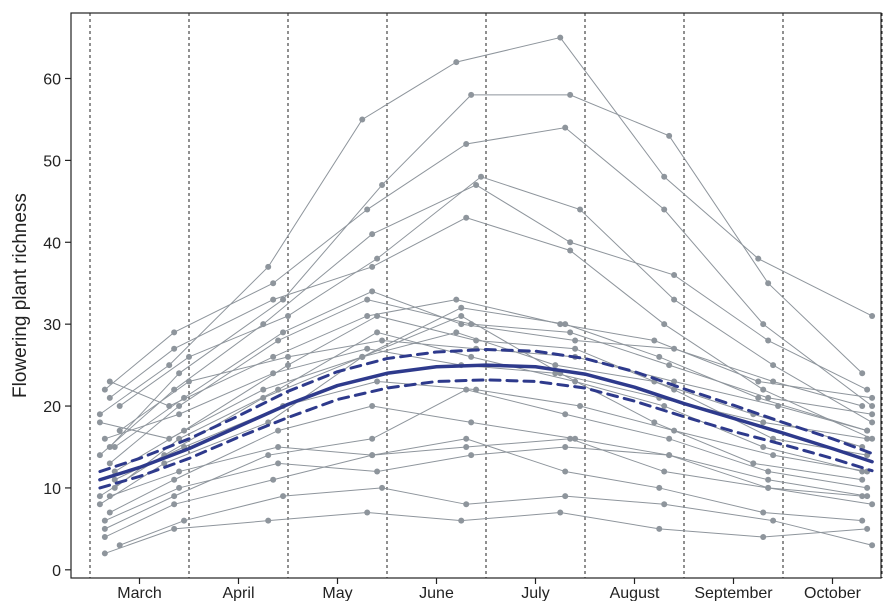 The width and height of the screenshot is (890, 601). What do you see at coordinates (56, 571) in the screenshot?
I see `y-tick-label-0: 0` at bounding box center [56, 571].